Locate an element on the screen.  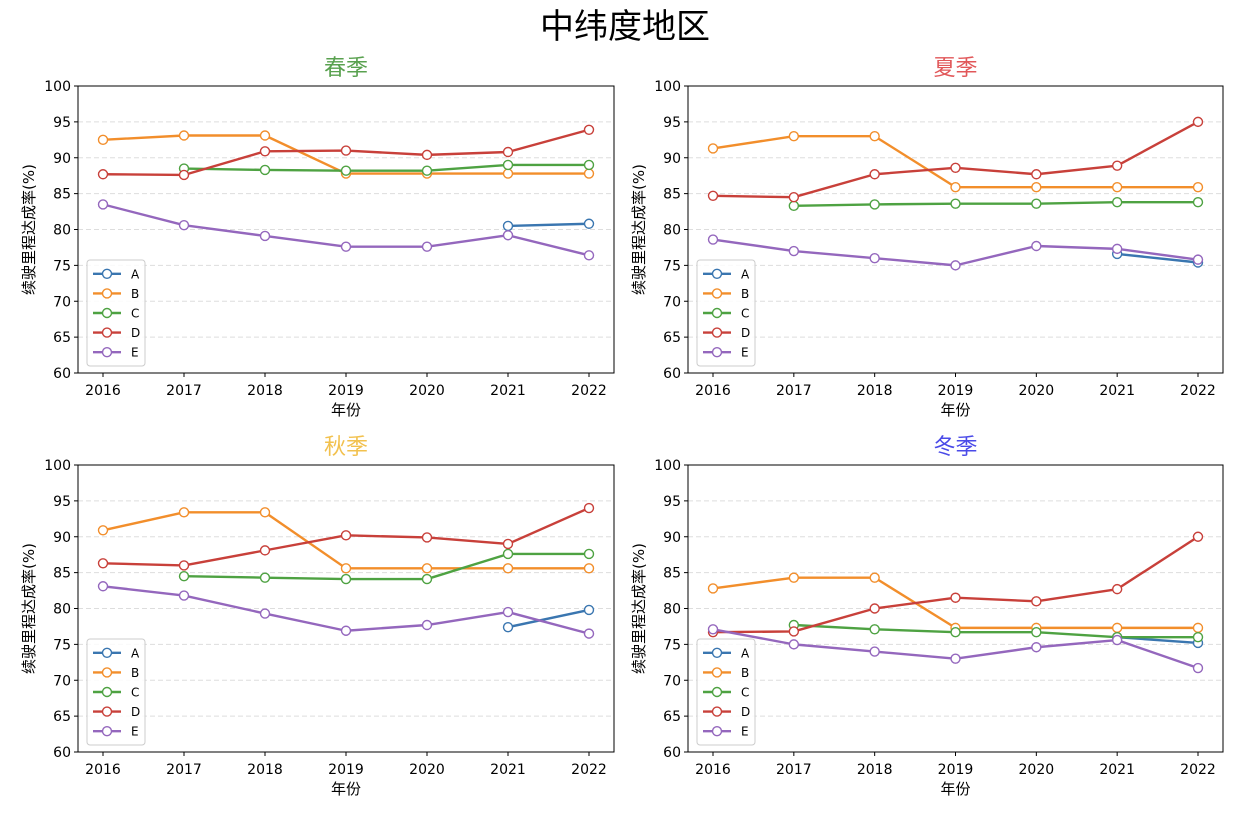
legend-label-C: C is located at coordinates (745, 314).